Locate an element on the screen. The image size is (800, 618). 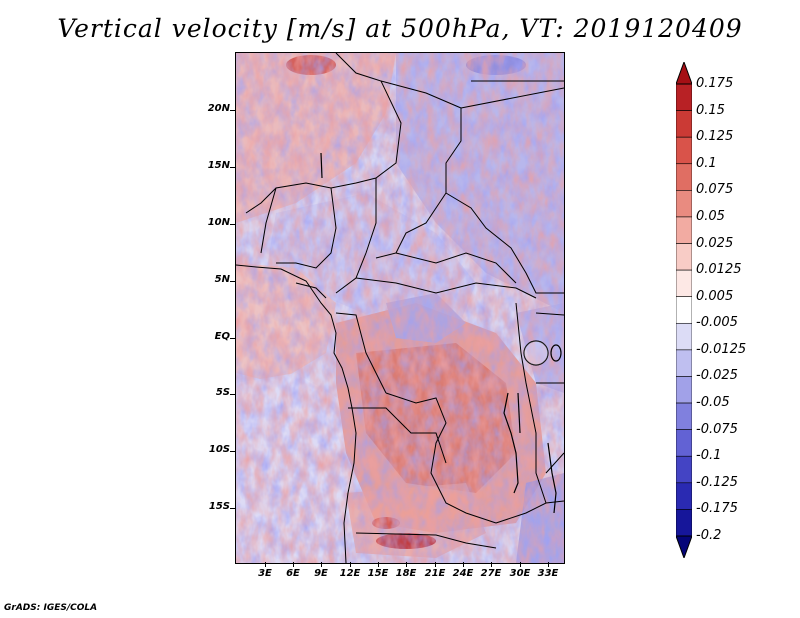
lon-label-24e: 24E is located at coordinates (463, 573).